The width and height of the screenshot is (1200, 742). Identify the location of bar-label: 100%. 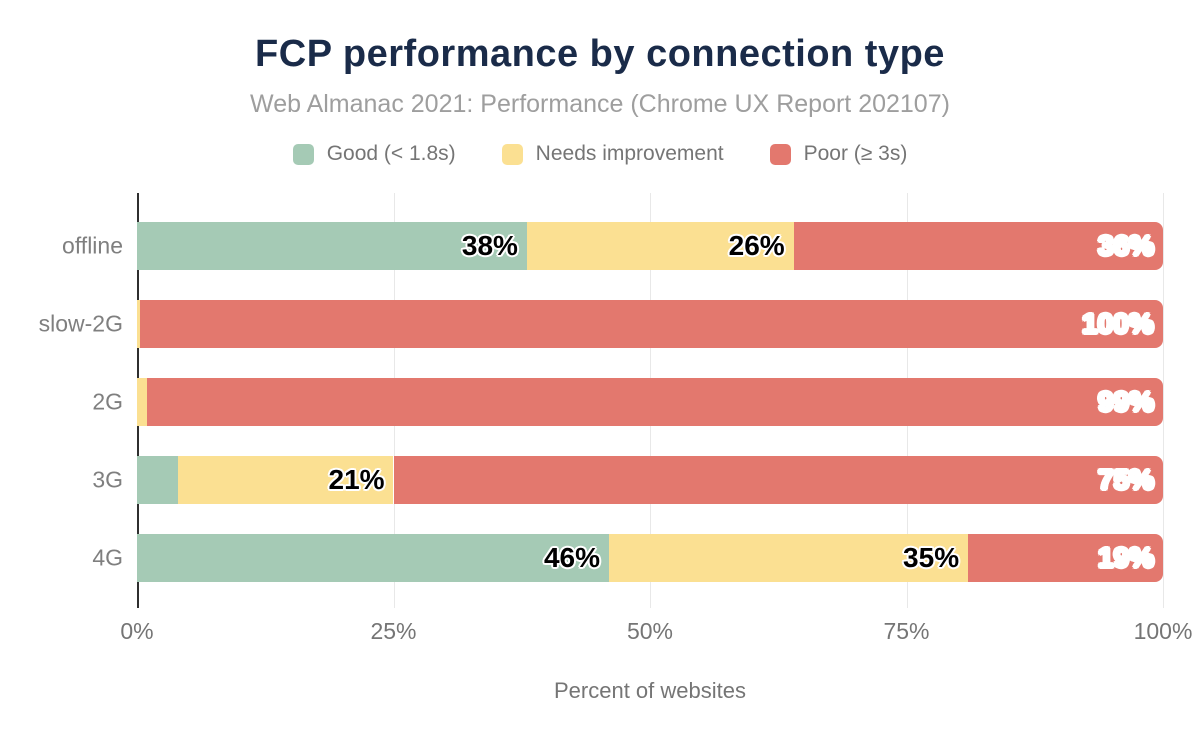
(1118, 323).